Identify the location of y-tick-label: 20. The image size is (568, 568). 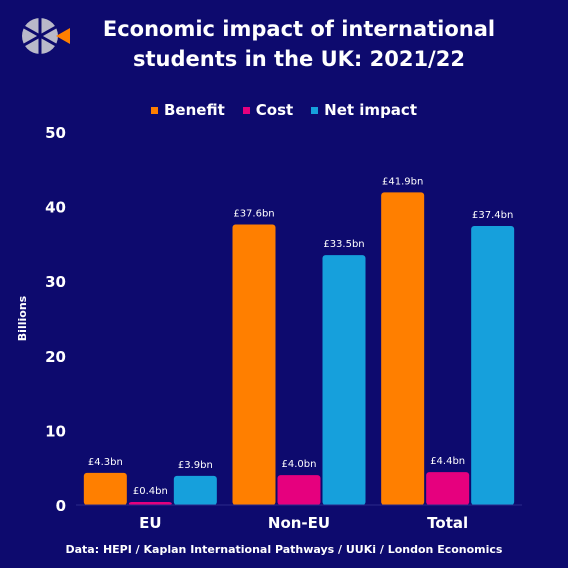
(55, 357).